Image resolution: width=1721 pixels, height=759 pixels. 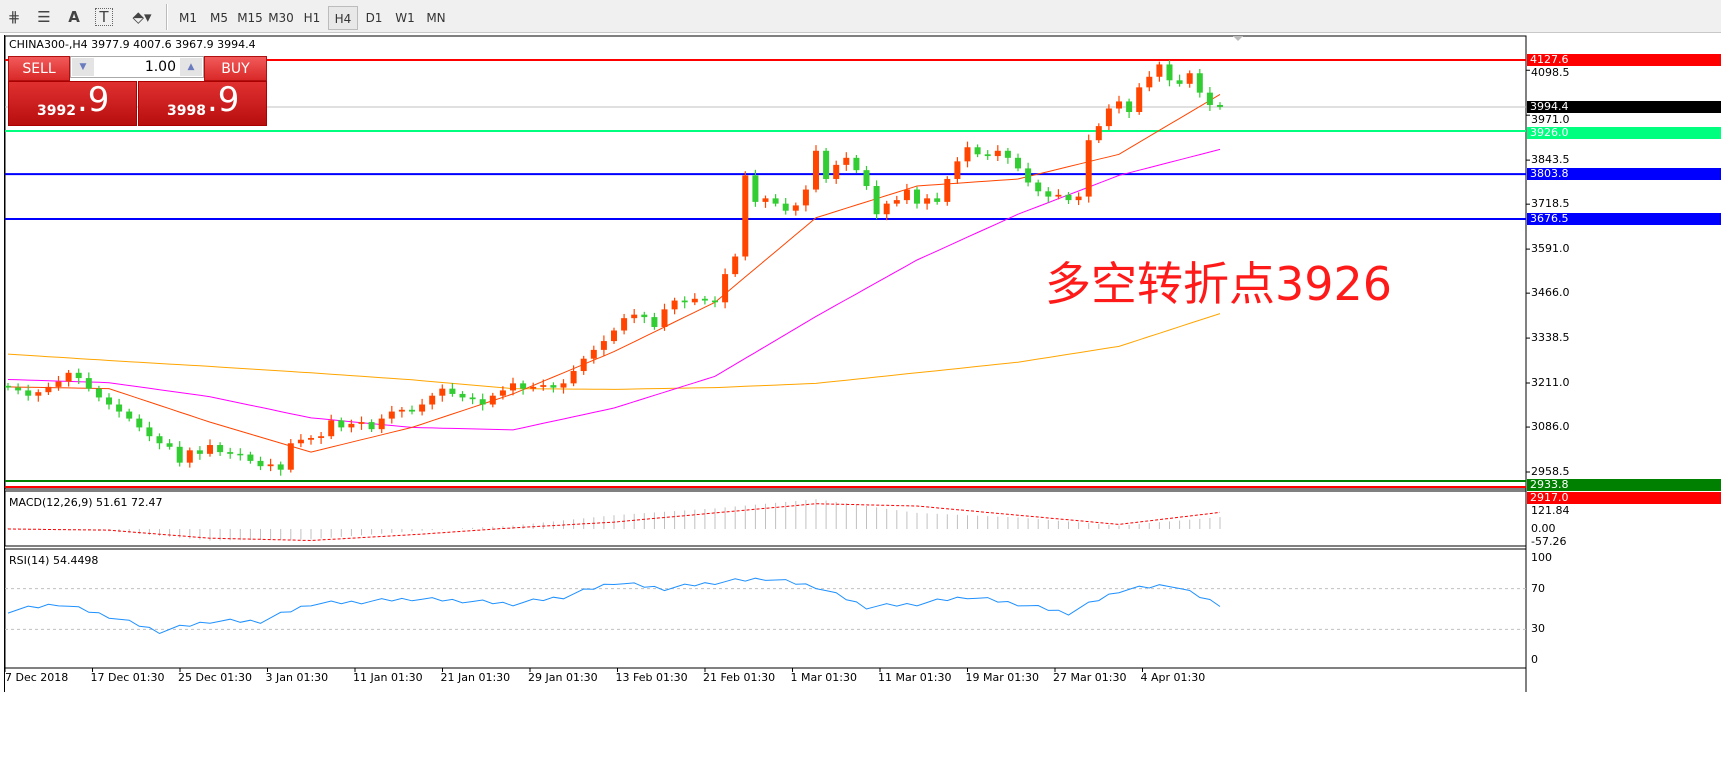 I want to click on timeframe-m15: M15, so click(x=250, y=18).